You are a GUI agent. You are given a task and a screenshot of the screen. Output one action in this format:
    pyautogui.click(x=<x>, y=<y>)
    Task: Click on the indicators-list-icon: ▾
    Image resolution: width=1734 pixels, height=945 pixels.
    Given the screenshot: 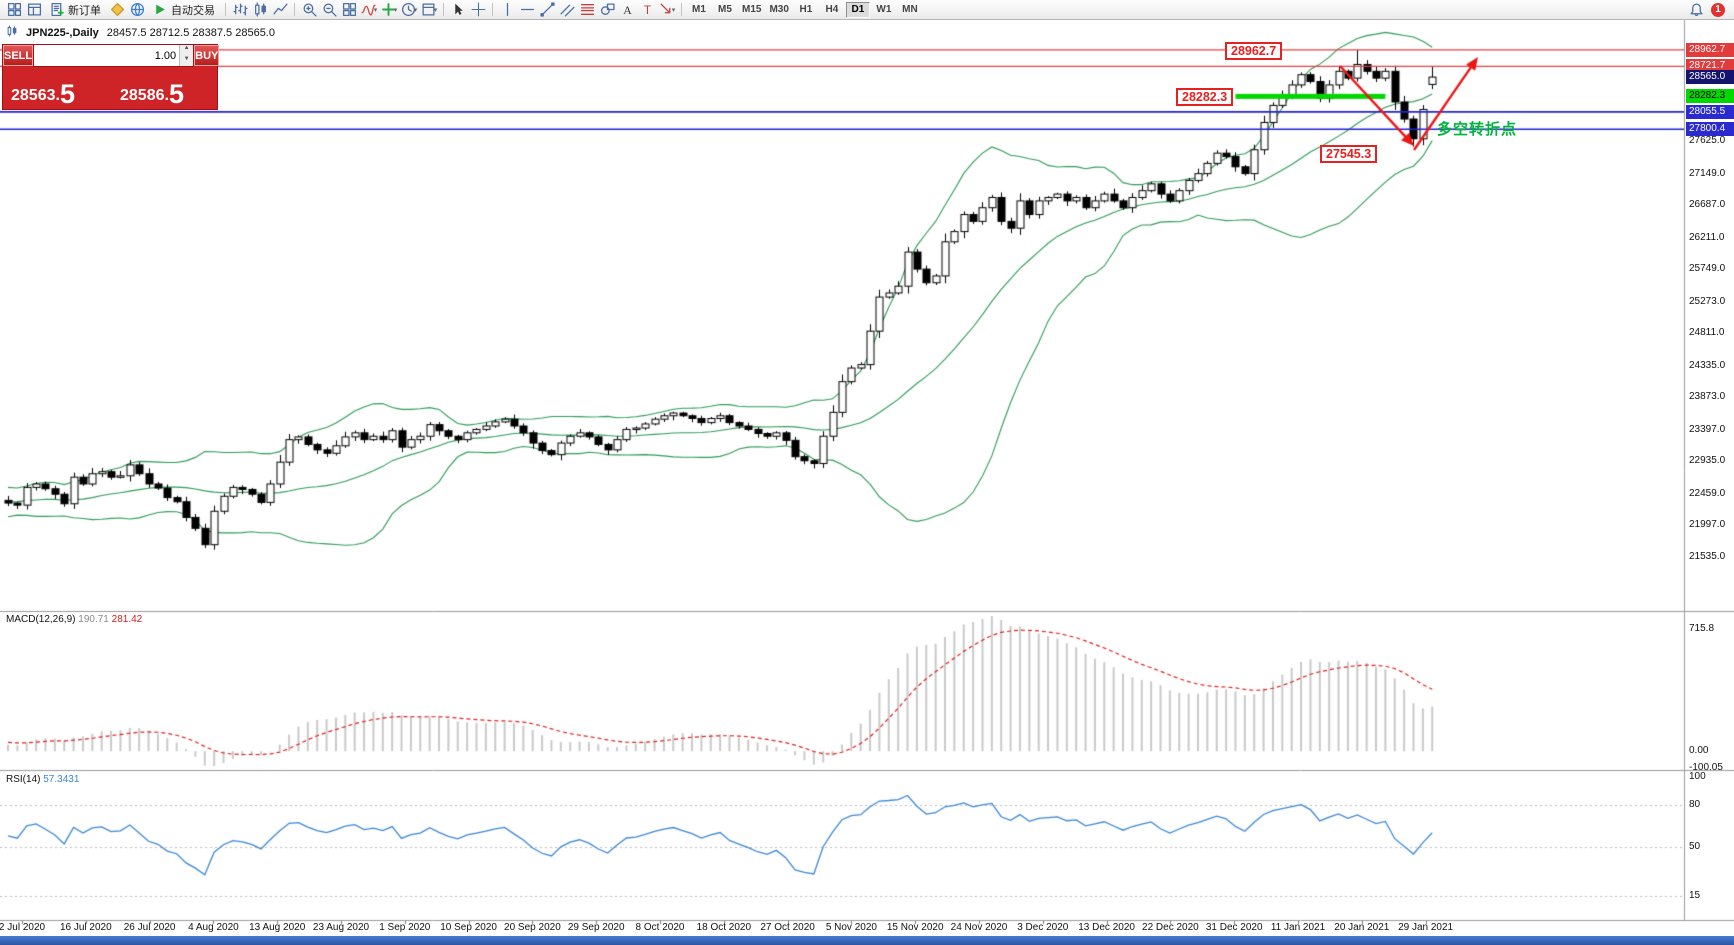 What is the action you would take?
    pyautogui.click(x=369, y=9)
    